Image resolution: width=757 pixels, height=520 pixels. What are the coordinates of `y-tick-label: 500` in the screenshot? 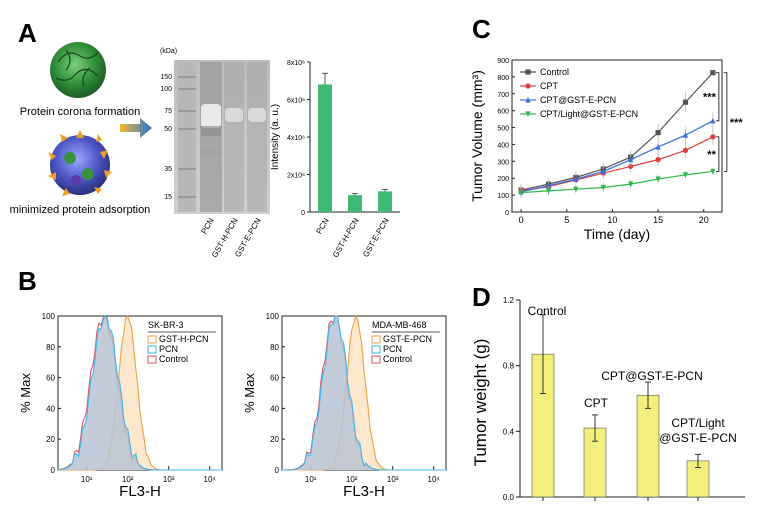 It's located at (503, 129).